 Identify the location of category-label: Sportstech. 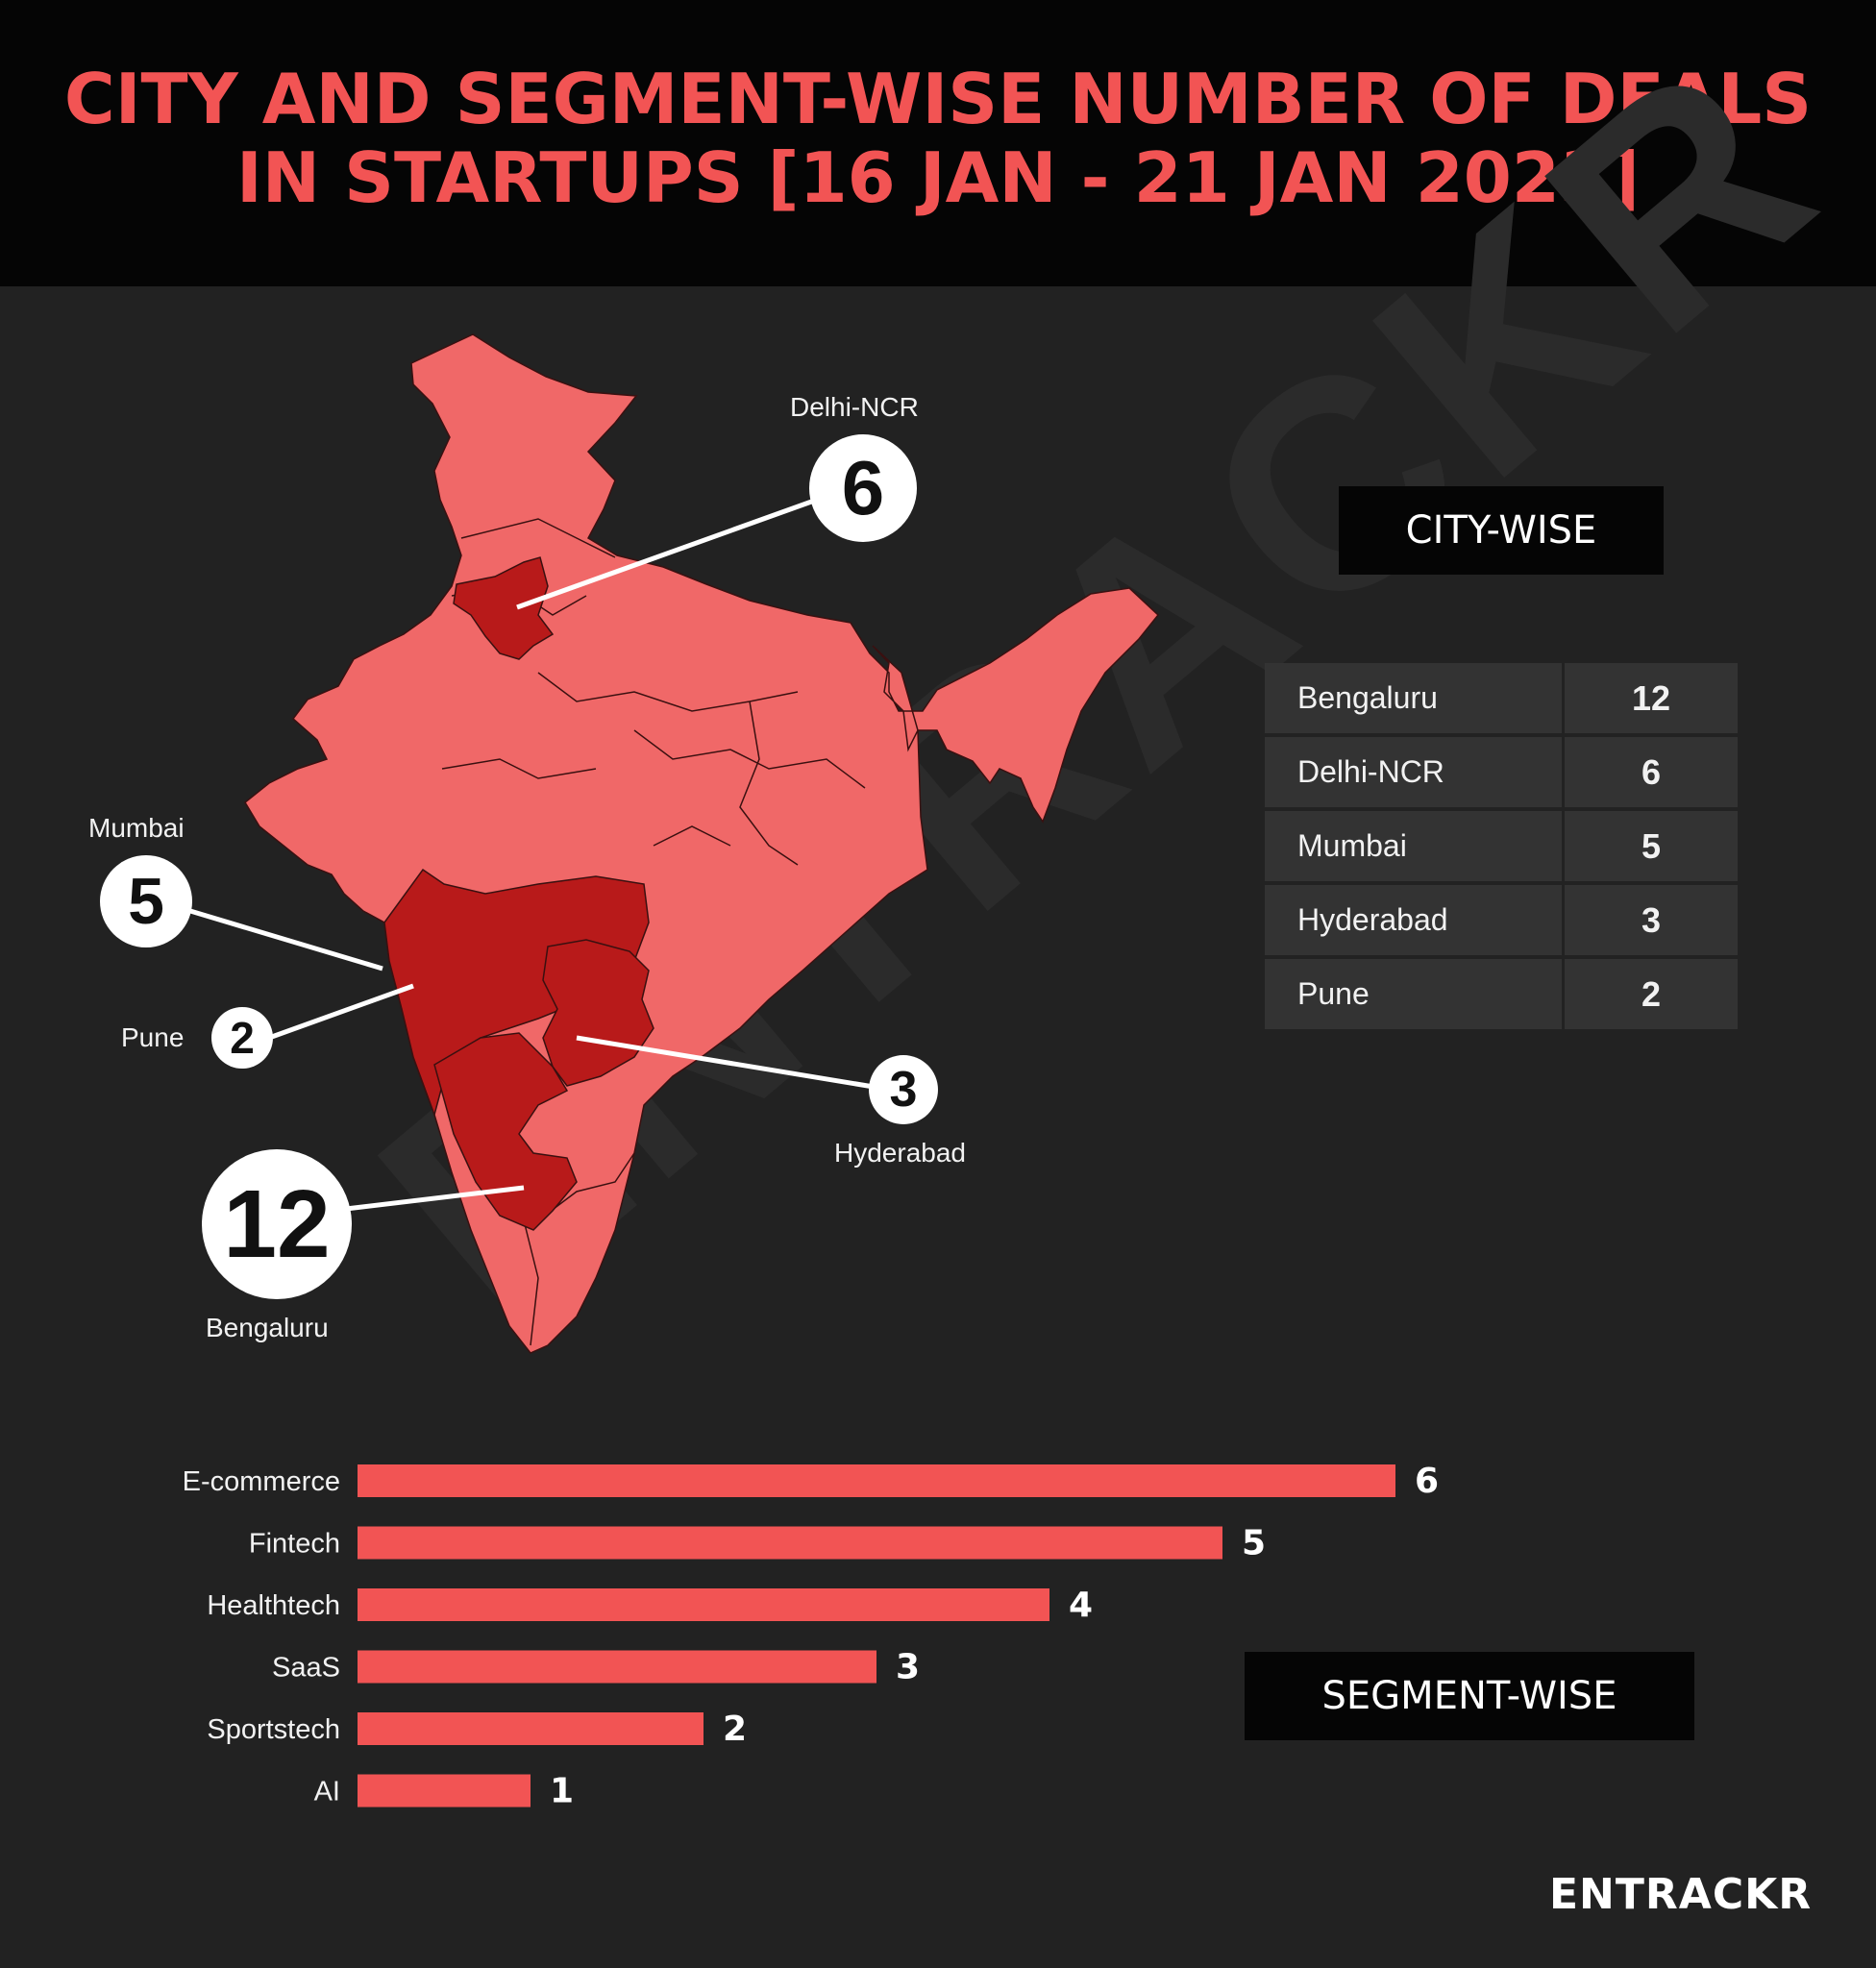
(273, 1730).